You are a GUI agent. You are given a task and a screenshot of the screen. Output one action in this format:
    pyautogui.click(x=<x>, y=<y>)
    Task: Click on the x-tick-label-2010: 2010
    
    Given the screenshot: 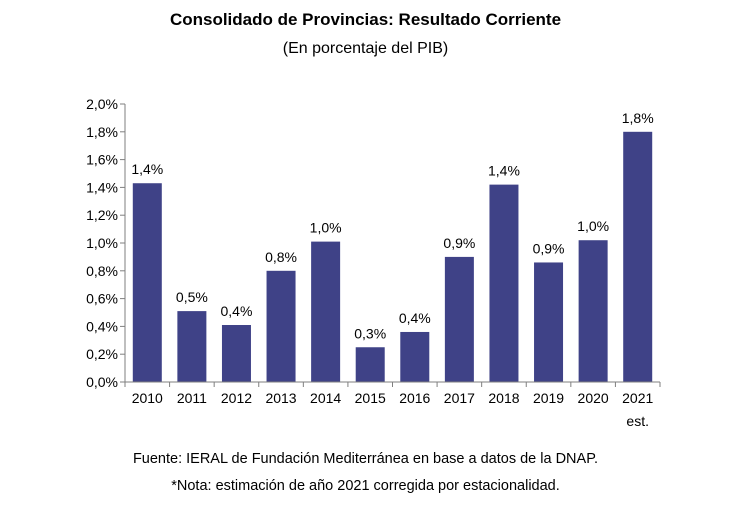 What is the action you would take?
    pyautogui.click(x=147, y=398)
    